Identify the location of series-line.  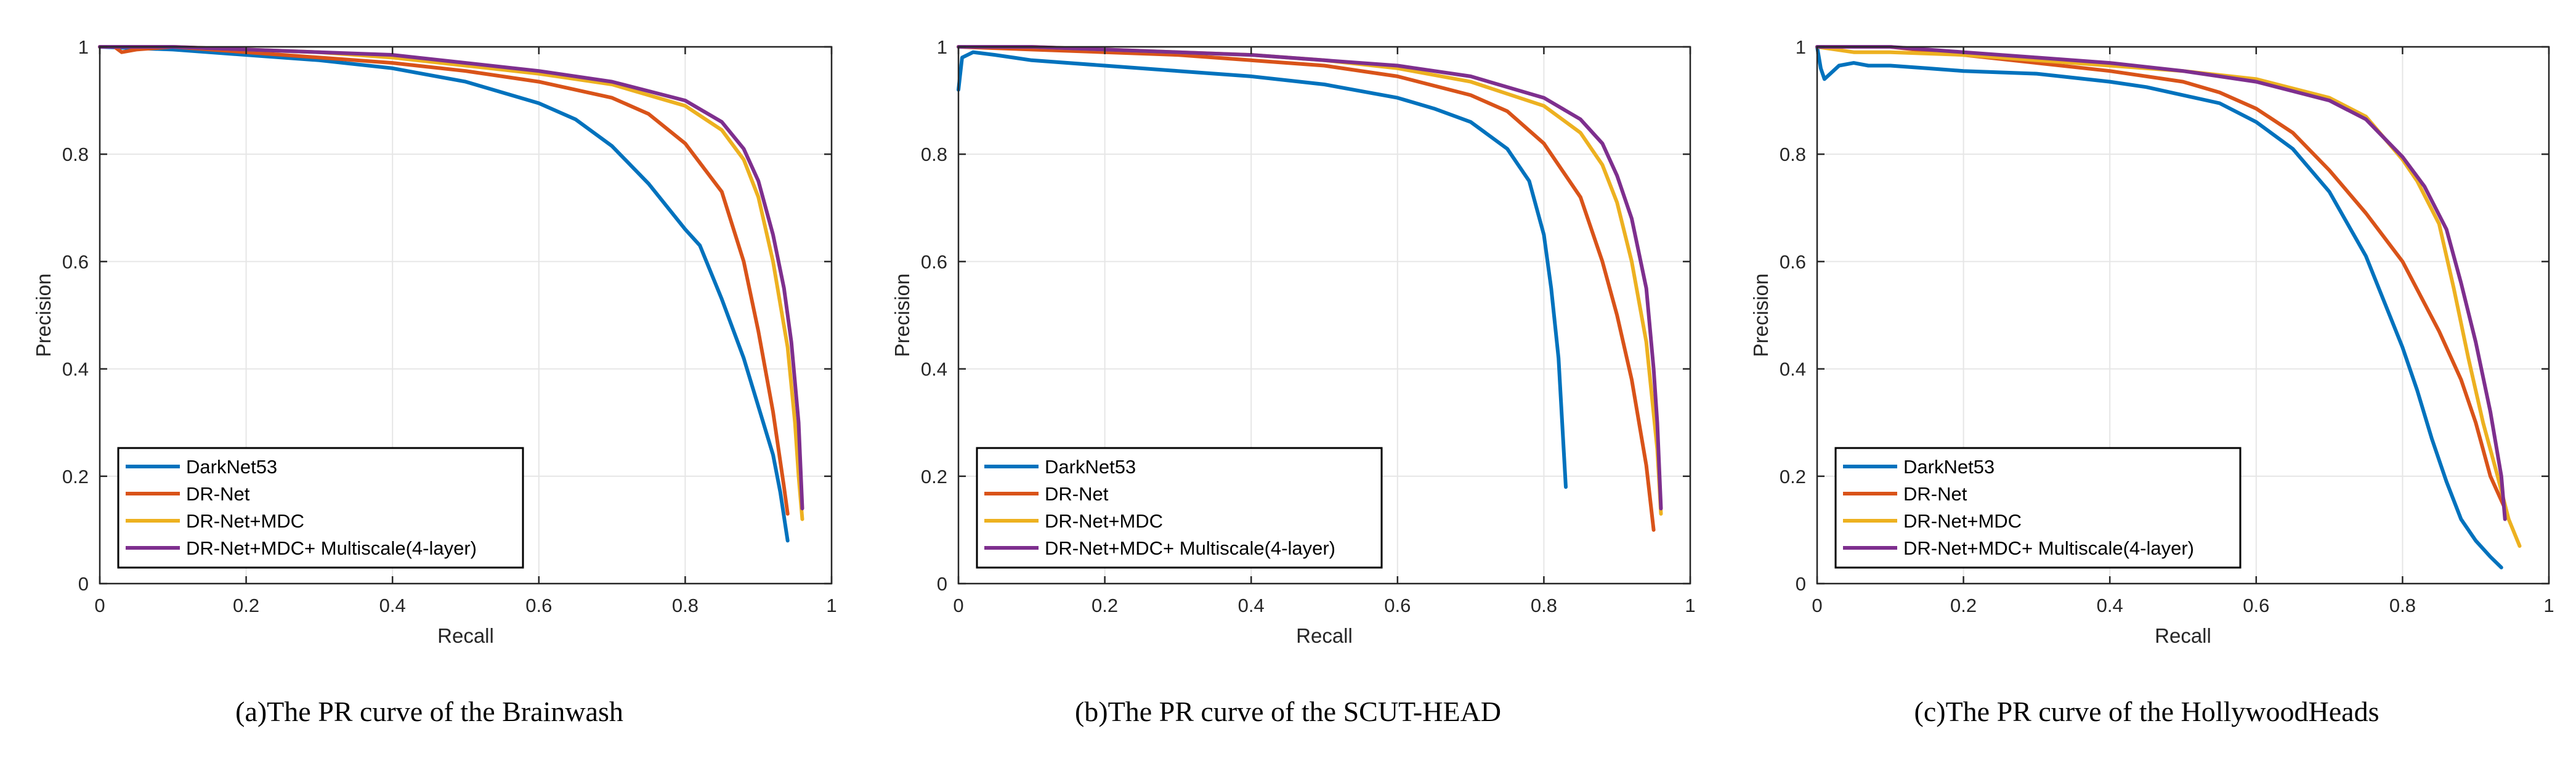
(1262, 269).